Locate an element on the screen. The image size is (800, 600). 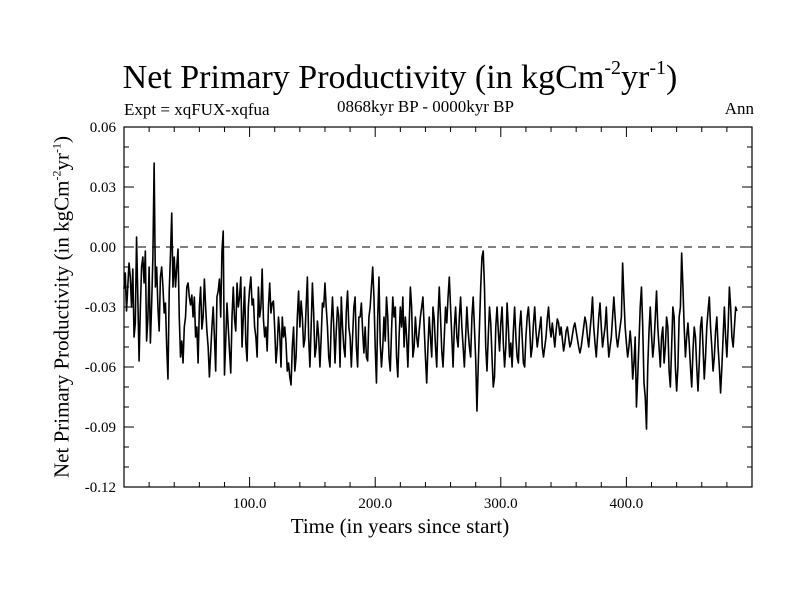
y-tick-label: 0.00 is located at coordinates (103, 248).